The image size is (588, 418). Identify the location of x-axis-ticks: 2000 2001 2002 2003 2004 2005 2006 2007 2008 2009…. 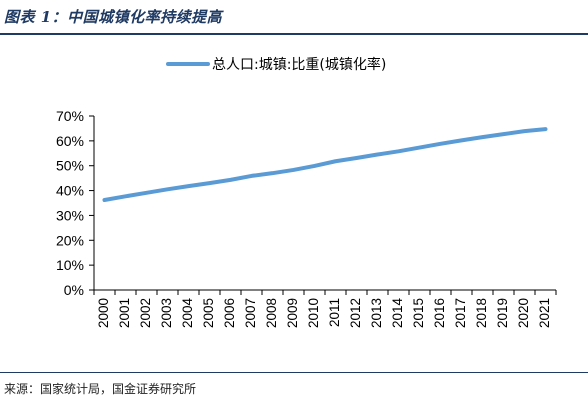
(325, 309).